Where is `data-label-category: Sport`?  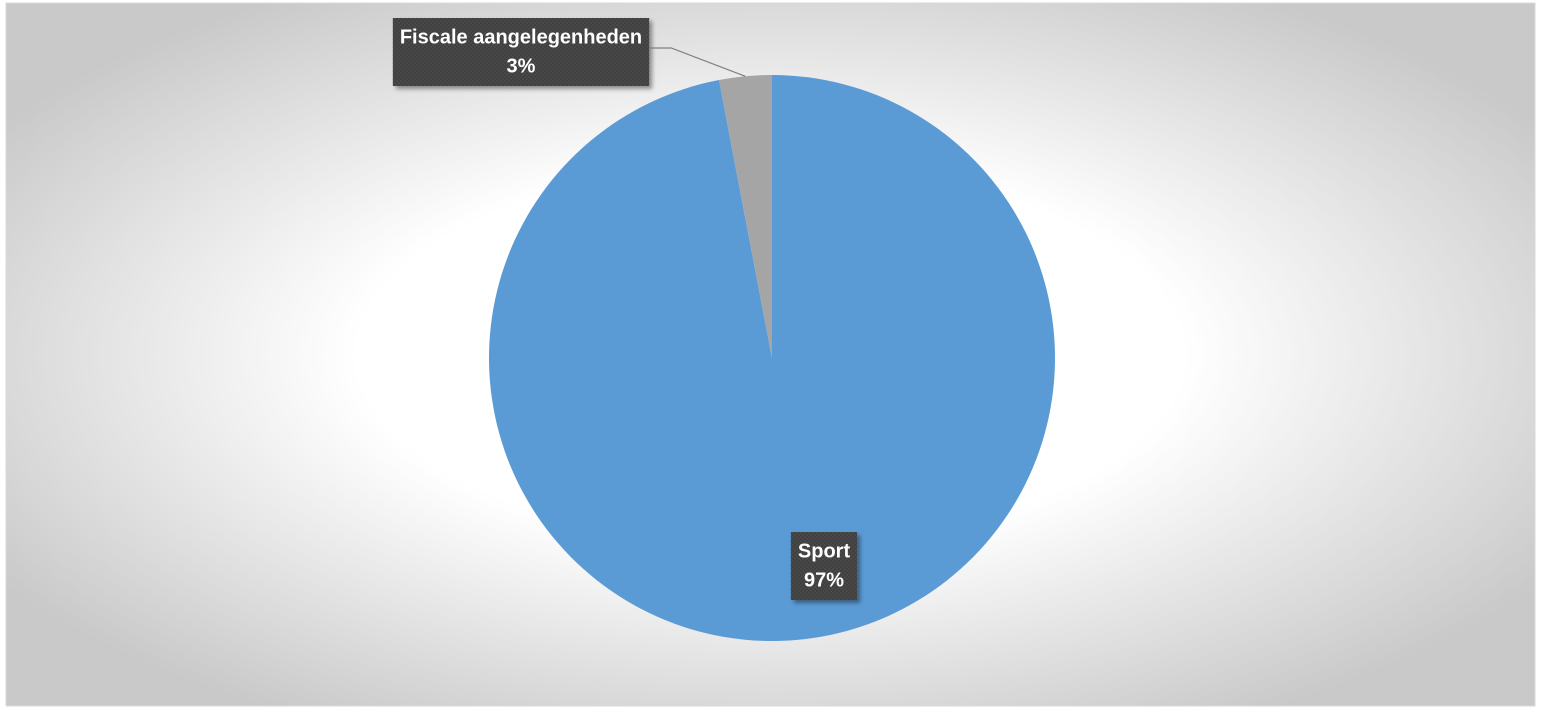 data-label-category: Sport is located at coordinates (824, 551).